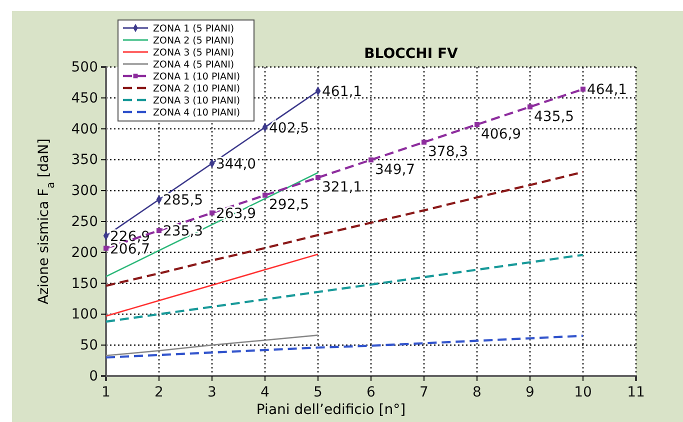 This screenshot has width=683, height=422. I want to click on legend-label: ZONA 1 (10 PIANI), so click(196, 77).